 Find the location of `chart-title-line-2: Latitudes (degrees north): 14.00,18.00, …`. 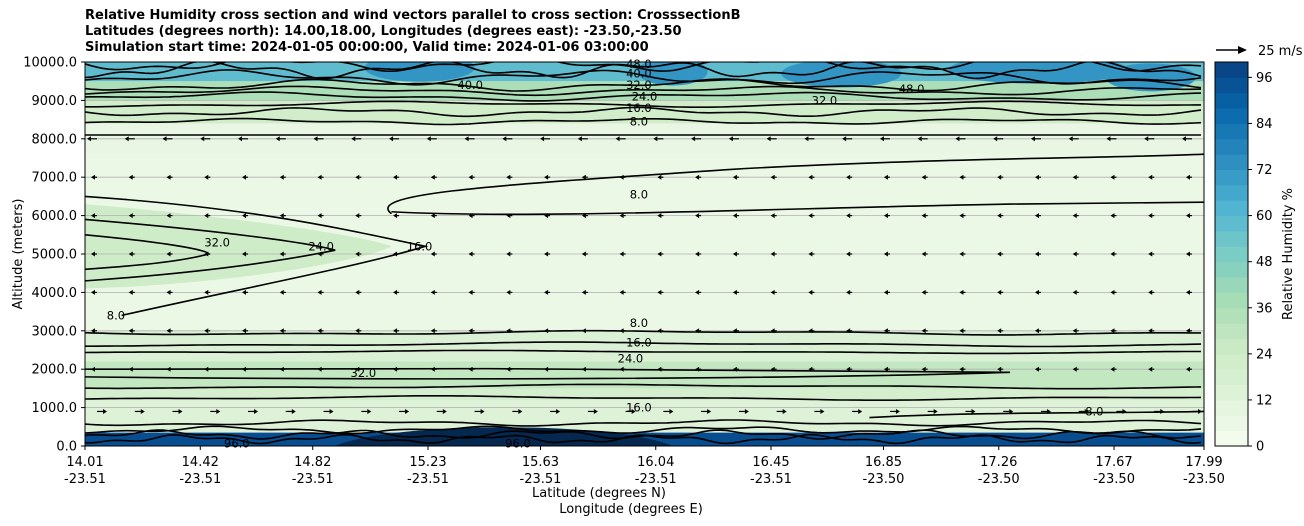

chart-title-line-2: Latitudes (degrees north): 14.00,18.00, … is located at coordinates (383, 31).